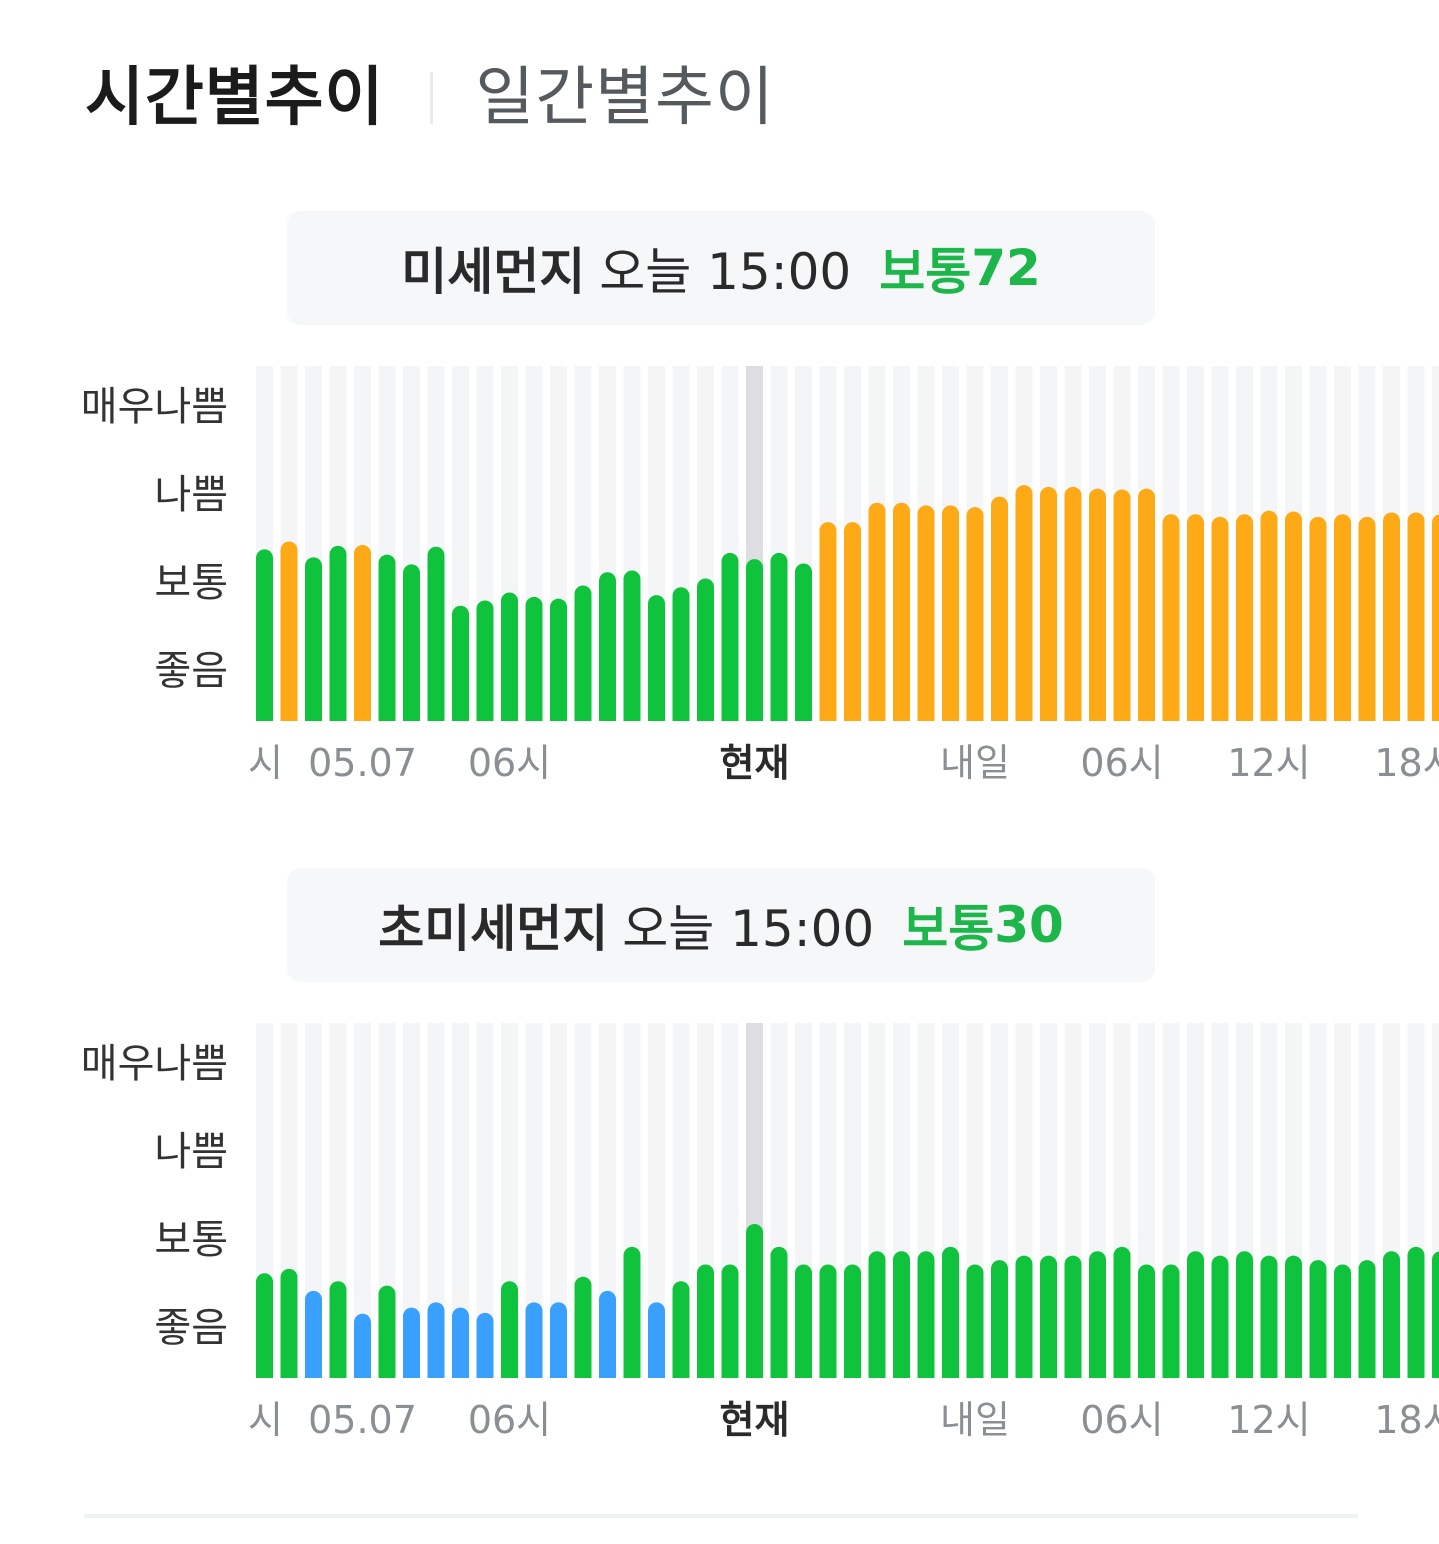 The image size is (1439, 1544). Describe the element at coordinates (235, 98) in the screenshot. I see `tab-hourly-trend: 시간별추이` at that location.